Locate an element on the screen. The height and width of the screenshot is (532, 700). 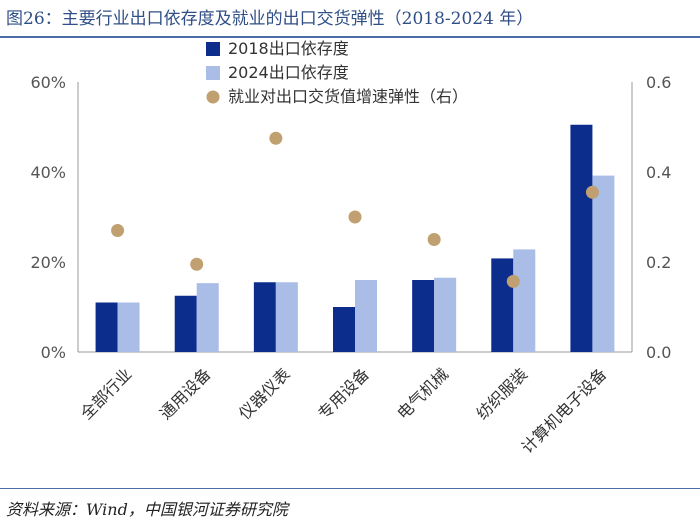
legend-swatch-2018 is located at coordinates (213, 49).